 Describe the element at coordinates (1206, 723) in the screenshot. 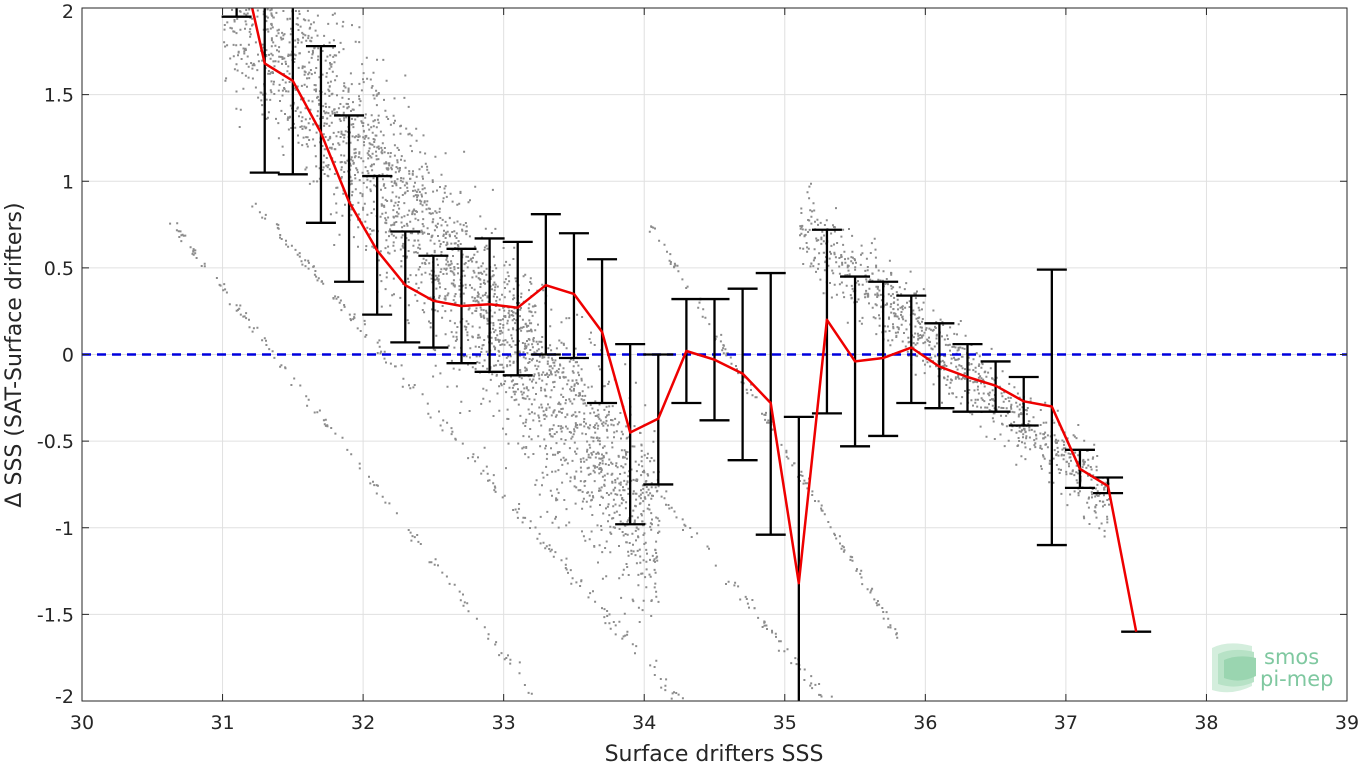

I see `x-tick-label: 38` at that location.